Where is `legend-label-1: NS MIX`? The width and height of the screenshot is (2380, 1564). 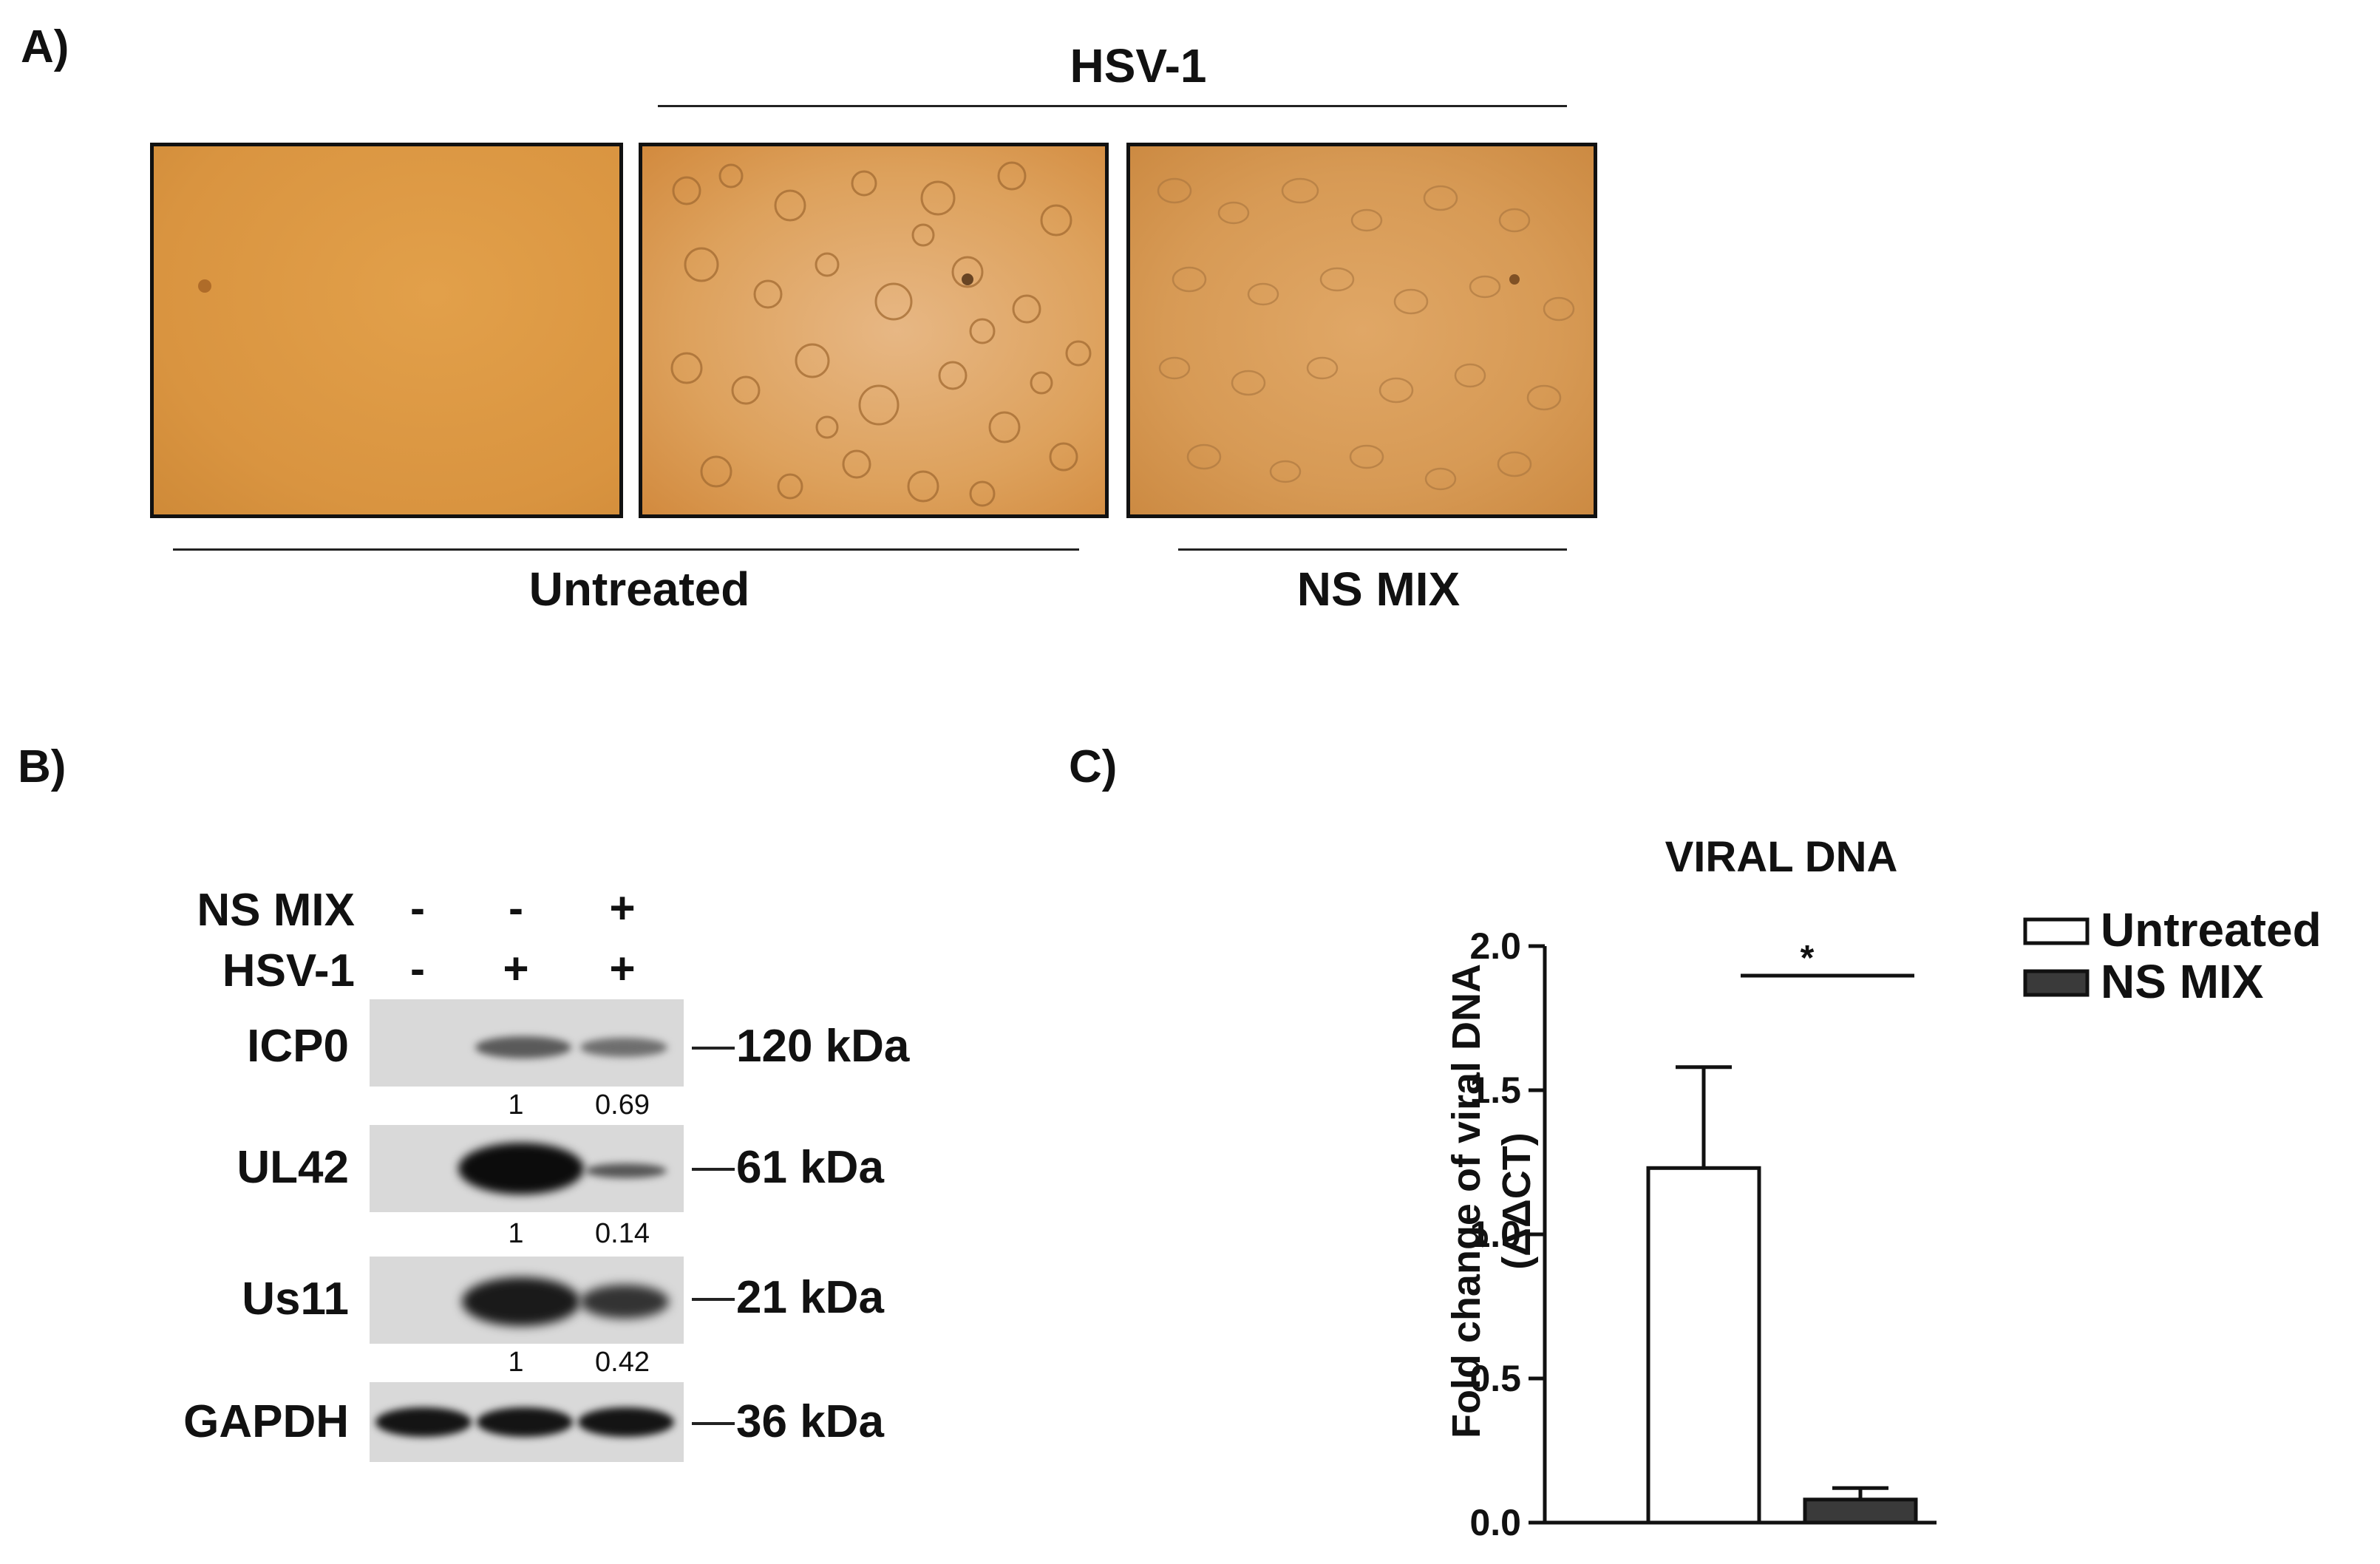 legend-label-1: NS MIX is located at coordinates (2182, 981).